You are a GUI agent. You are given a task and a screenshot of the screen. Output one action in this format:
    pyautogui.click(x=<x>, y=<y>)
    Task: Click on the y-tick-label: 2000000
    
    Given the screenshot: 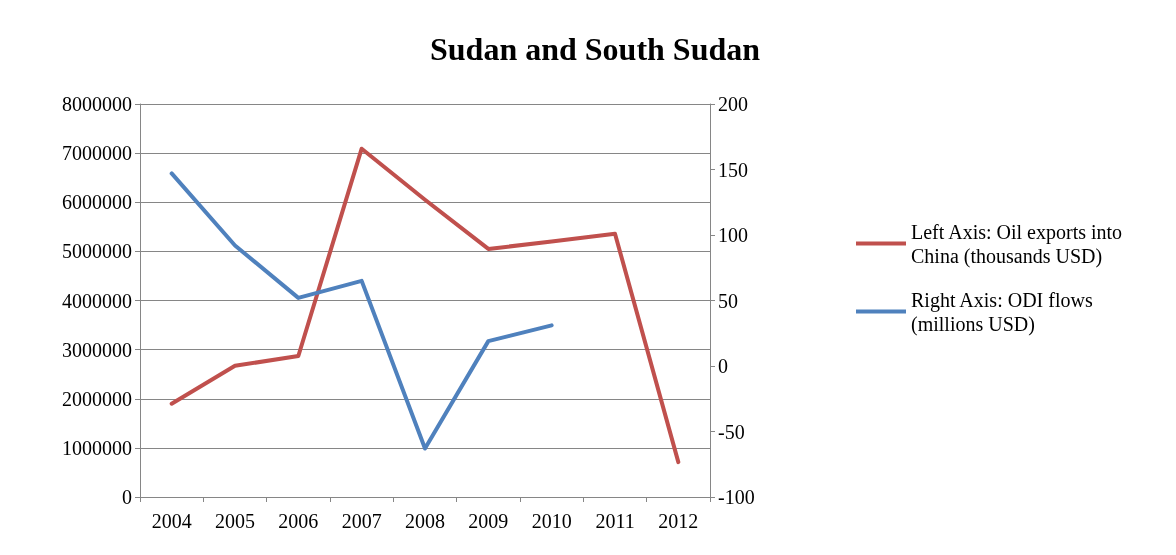 What is the action you would take?
    pyautogui.click(x=97, y=398)
    